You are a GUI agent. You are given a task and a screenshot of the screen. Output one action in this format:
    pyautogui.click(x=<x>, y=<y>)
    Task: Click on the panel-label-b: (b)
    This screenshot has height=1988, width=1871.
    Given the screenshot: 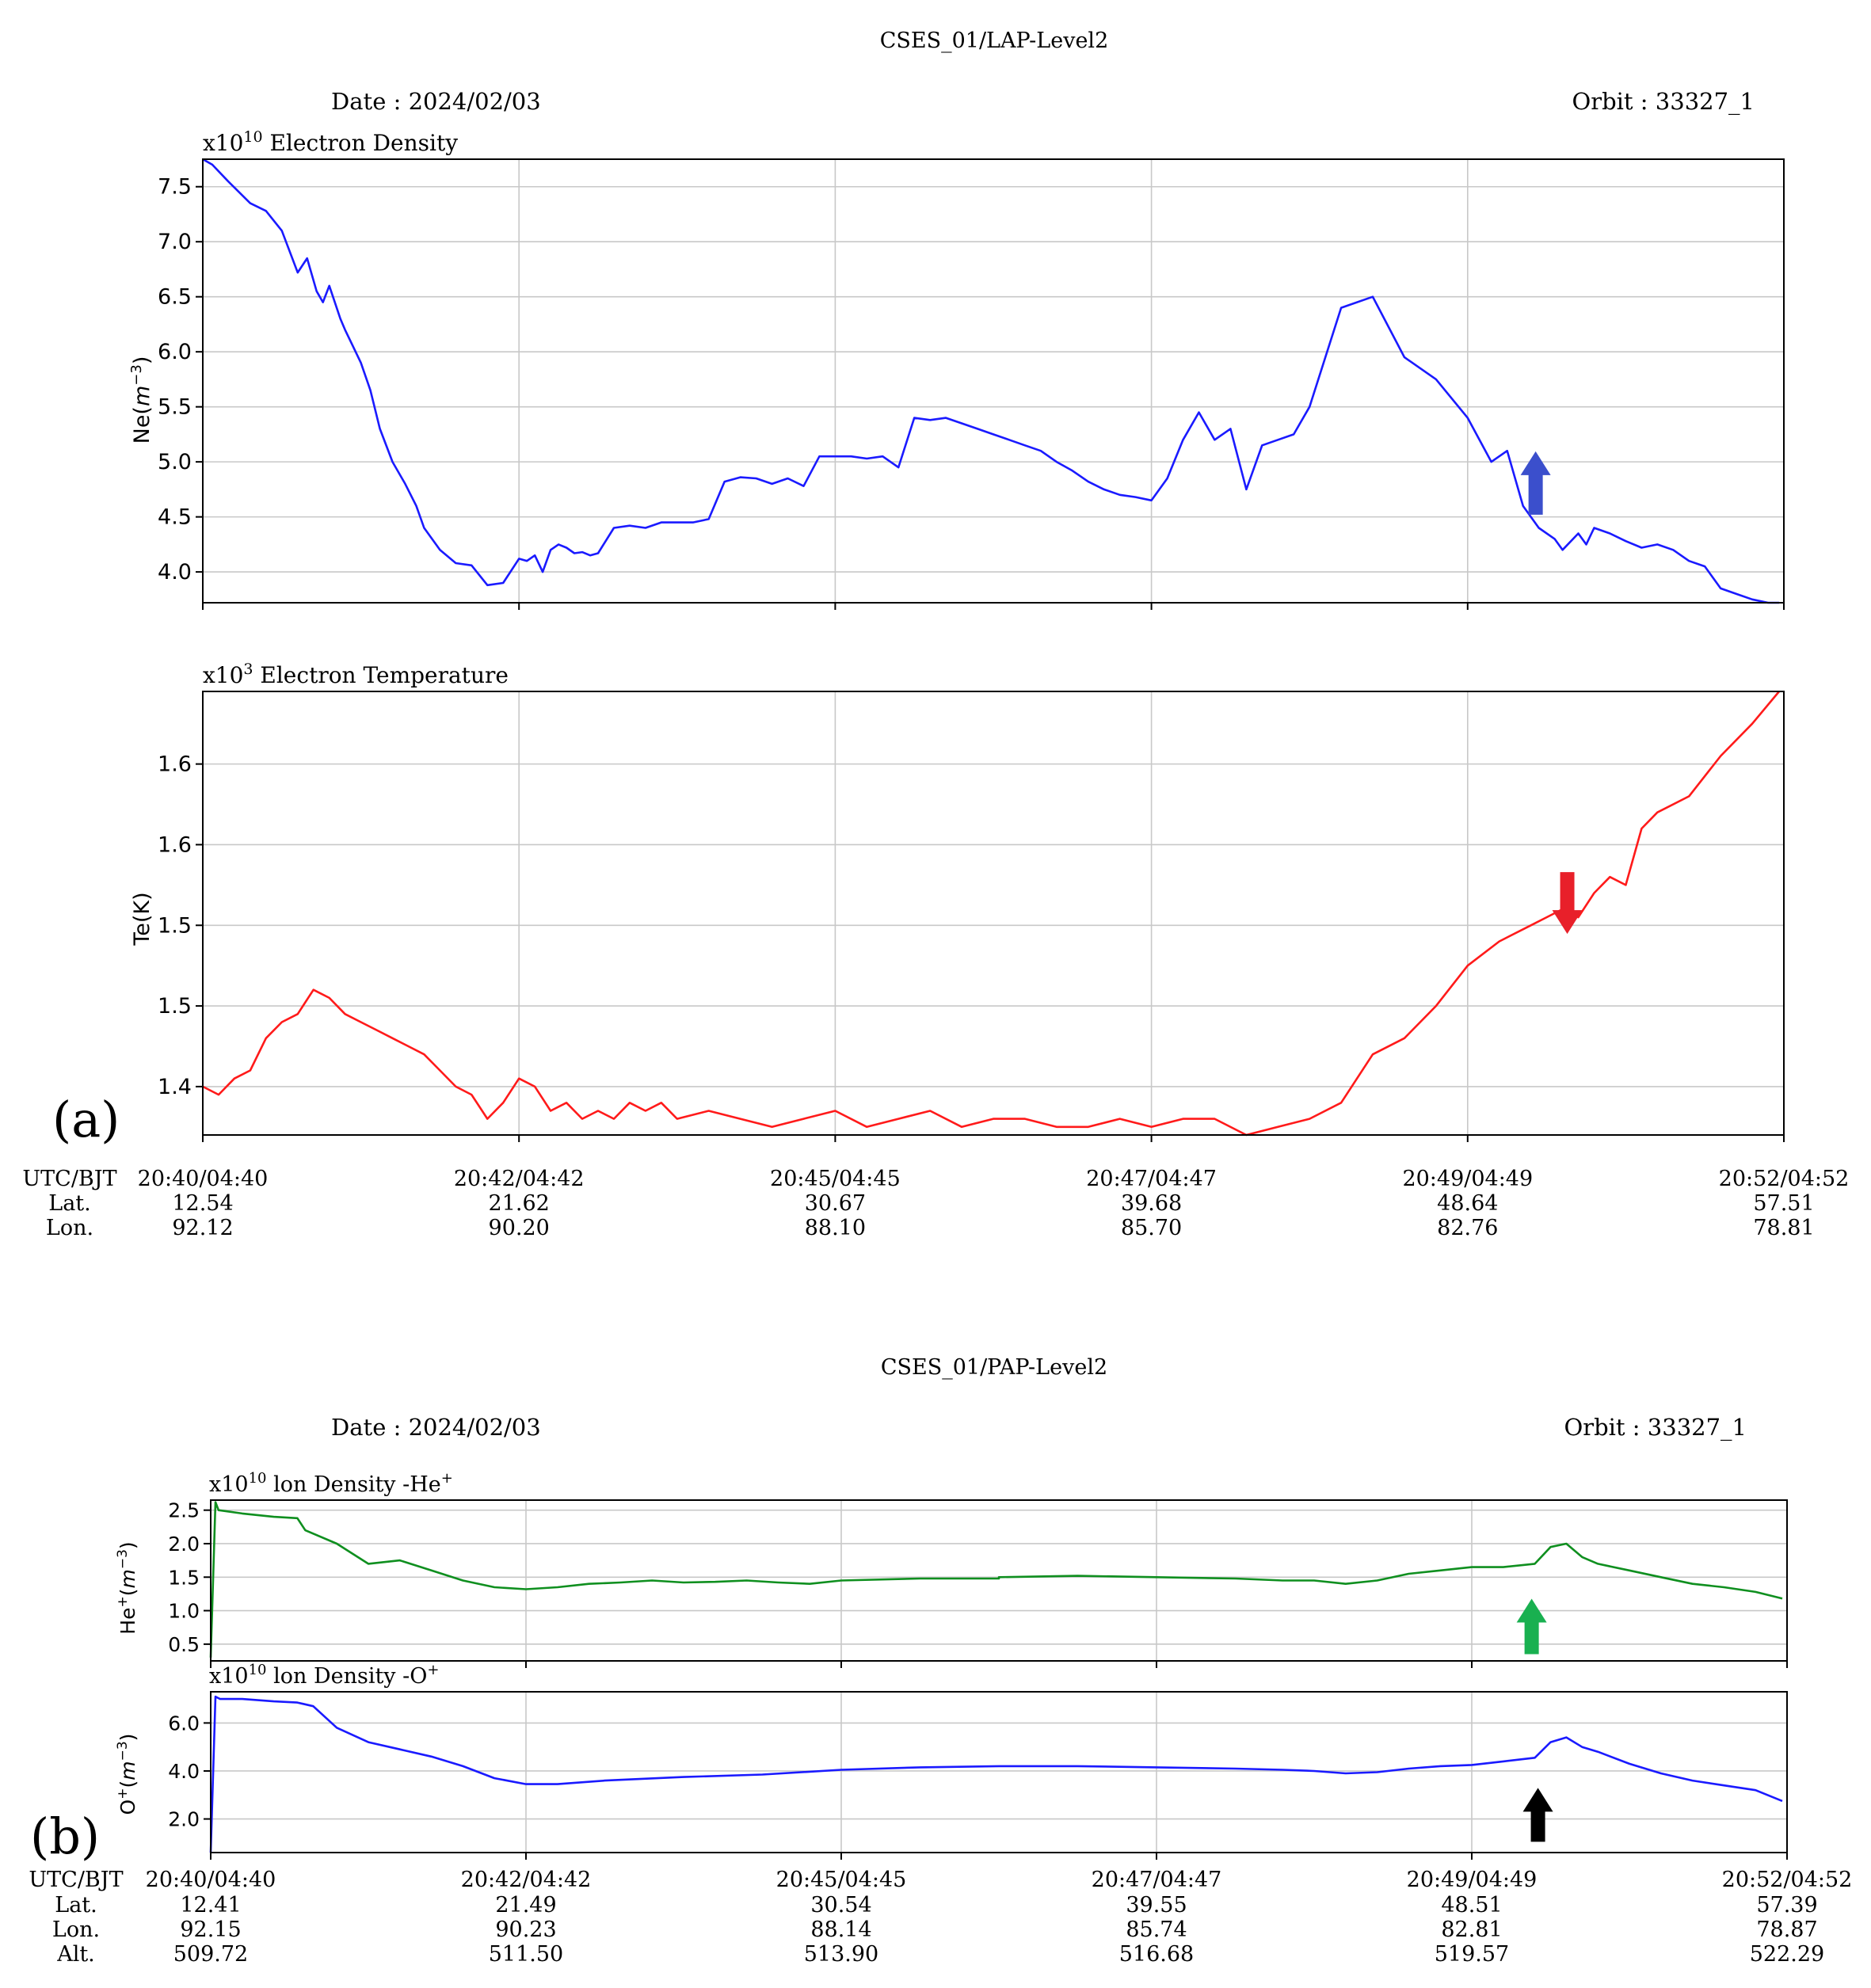 What is the action you would take?
    pyautogui.click(x=65, y=1836)
    